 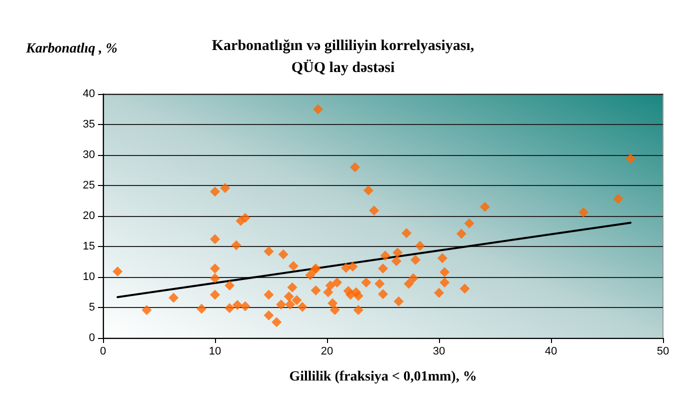 What do you see at coordinates (88, 124) in the screenshot?
I see `y-tick-label: 35` at bounding box center [88, 124].